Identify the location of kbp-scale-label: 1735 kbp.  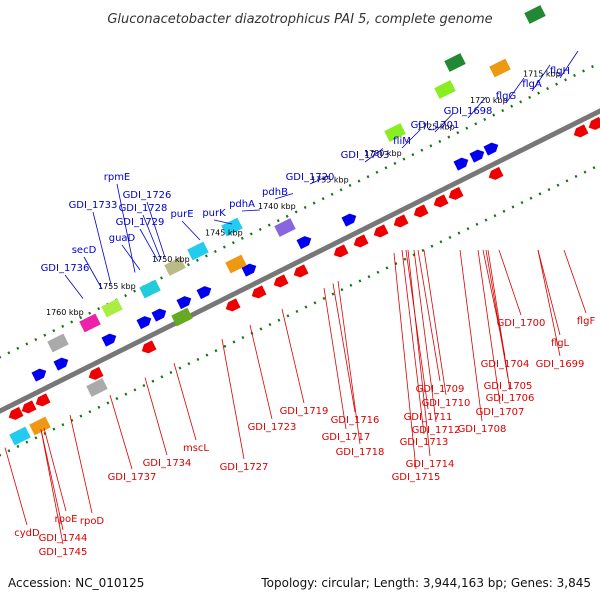
(330, 180).